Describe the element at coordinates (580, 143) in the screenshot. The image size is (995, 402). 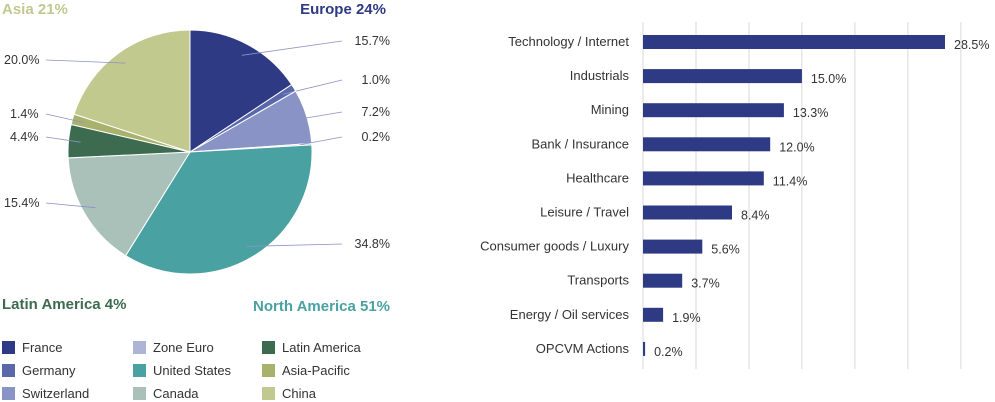
I see `bar-category-label-bank-insurance: Bank / Insurance` at that location.